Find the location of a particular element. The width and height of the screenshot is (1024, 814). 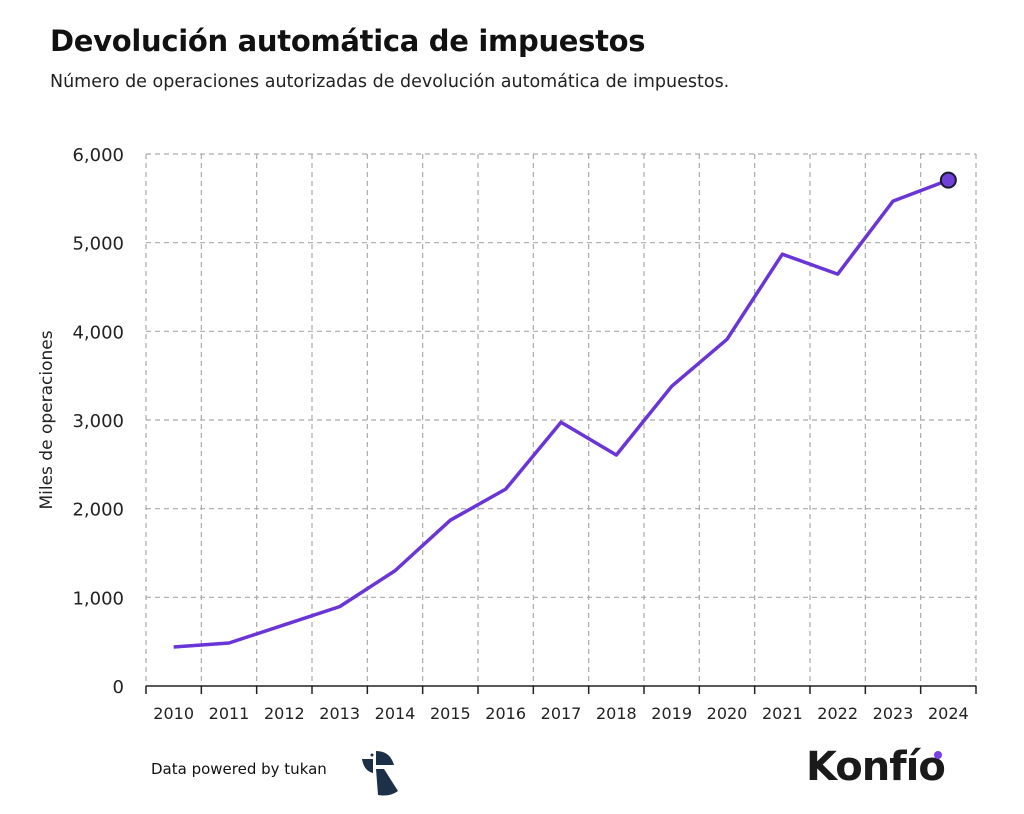

data-point is located at coordinates (948, 180).